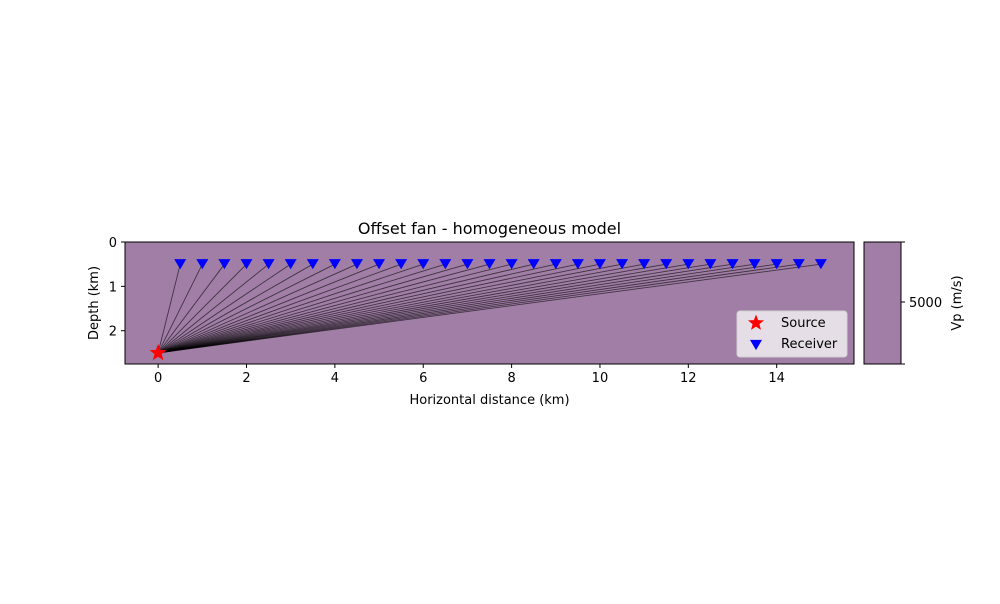 The width and height of the screenshot is (1000, 604). I want to click on x-tick-label: 4, so click(335, 378).